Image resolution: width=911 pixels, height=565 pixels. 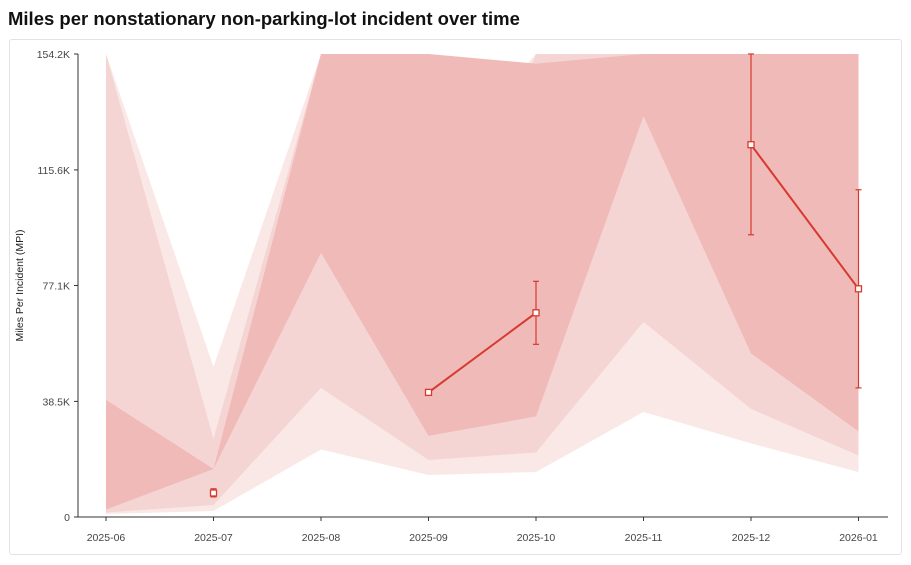 What do you see at coordinates (67, 518) in the screenshot?
I see `y-tick-label: 0` at bounding box center [67, 518].